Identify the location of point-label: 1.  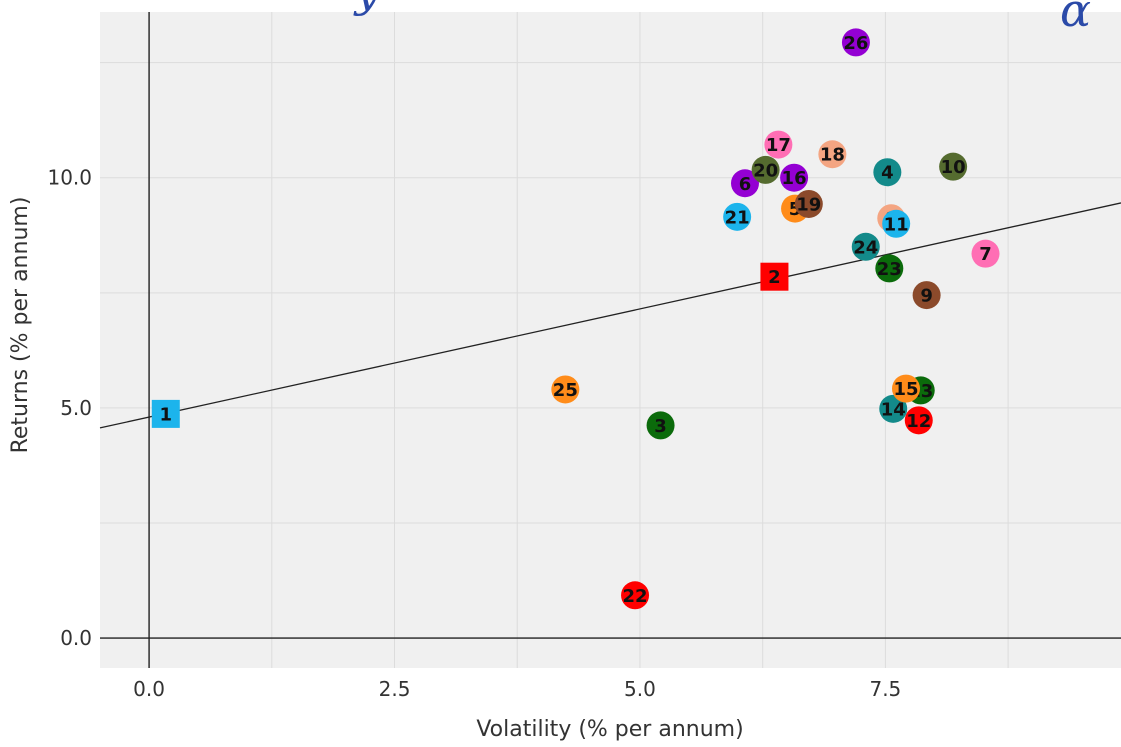
(166, 414).